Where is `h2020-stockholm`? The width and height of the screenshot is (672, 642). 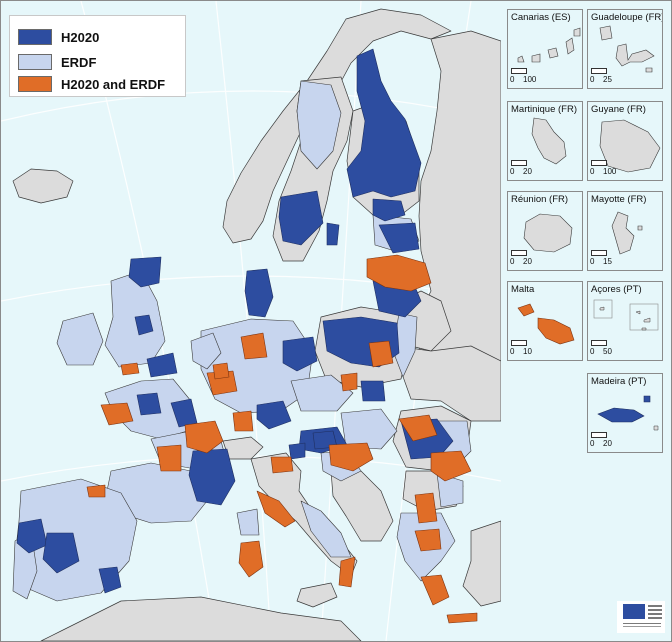 h2020-stockholm is located at coordinates (333, 234).